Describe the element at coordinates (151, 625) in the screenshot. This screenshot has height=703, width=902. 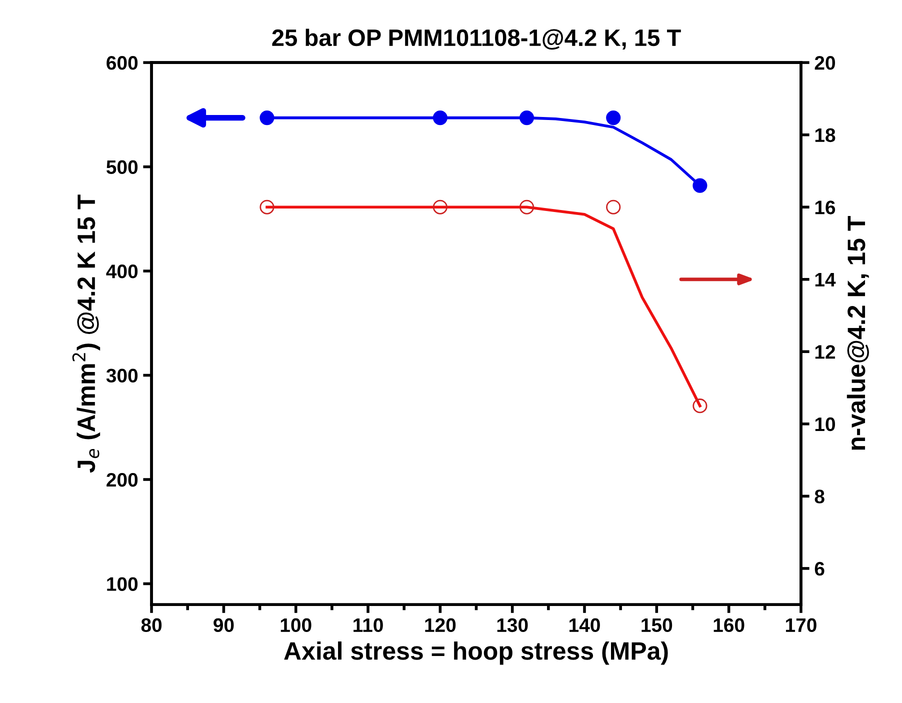
I see `x-tick-label: 80` at that location.